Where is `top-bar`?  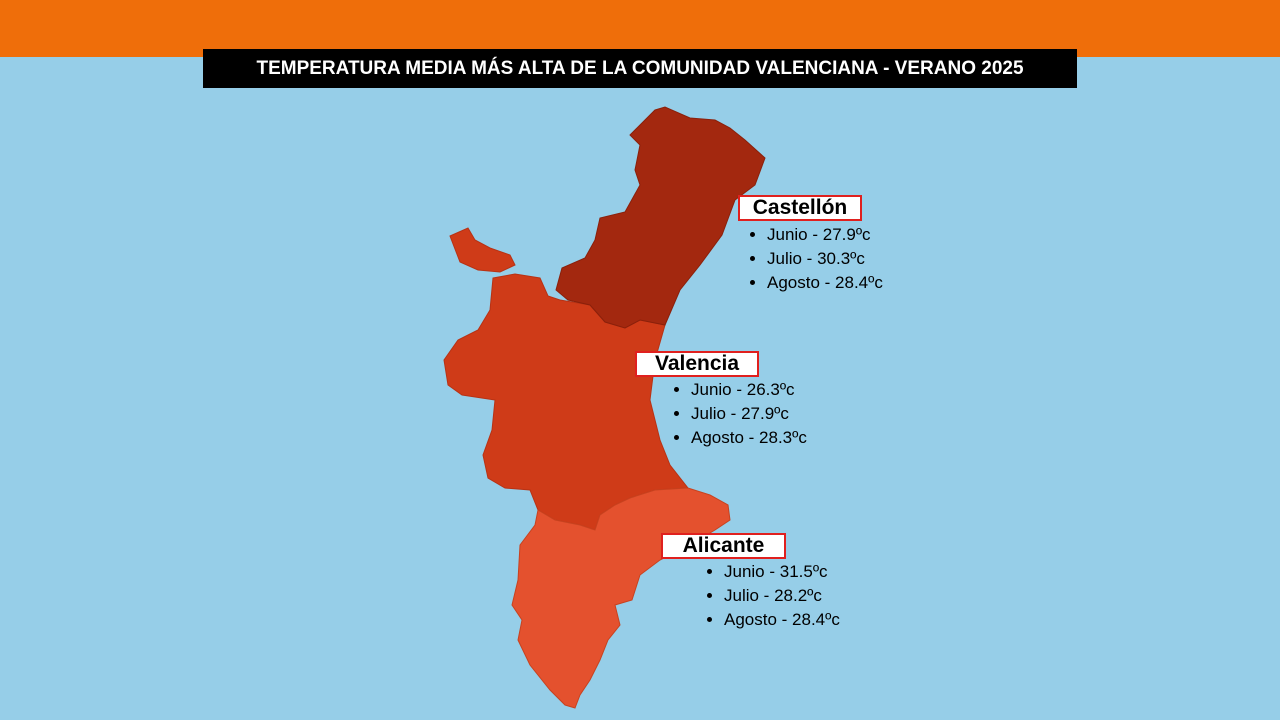
top-bar is located at coordinates (640, 28).